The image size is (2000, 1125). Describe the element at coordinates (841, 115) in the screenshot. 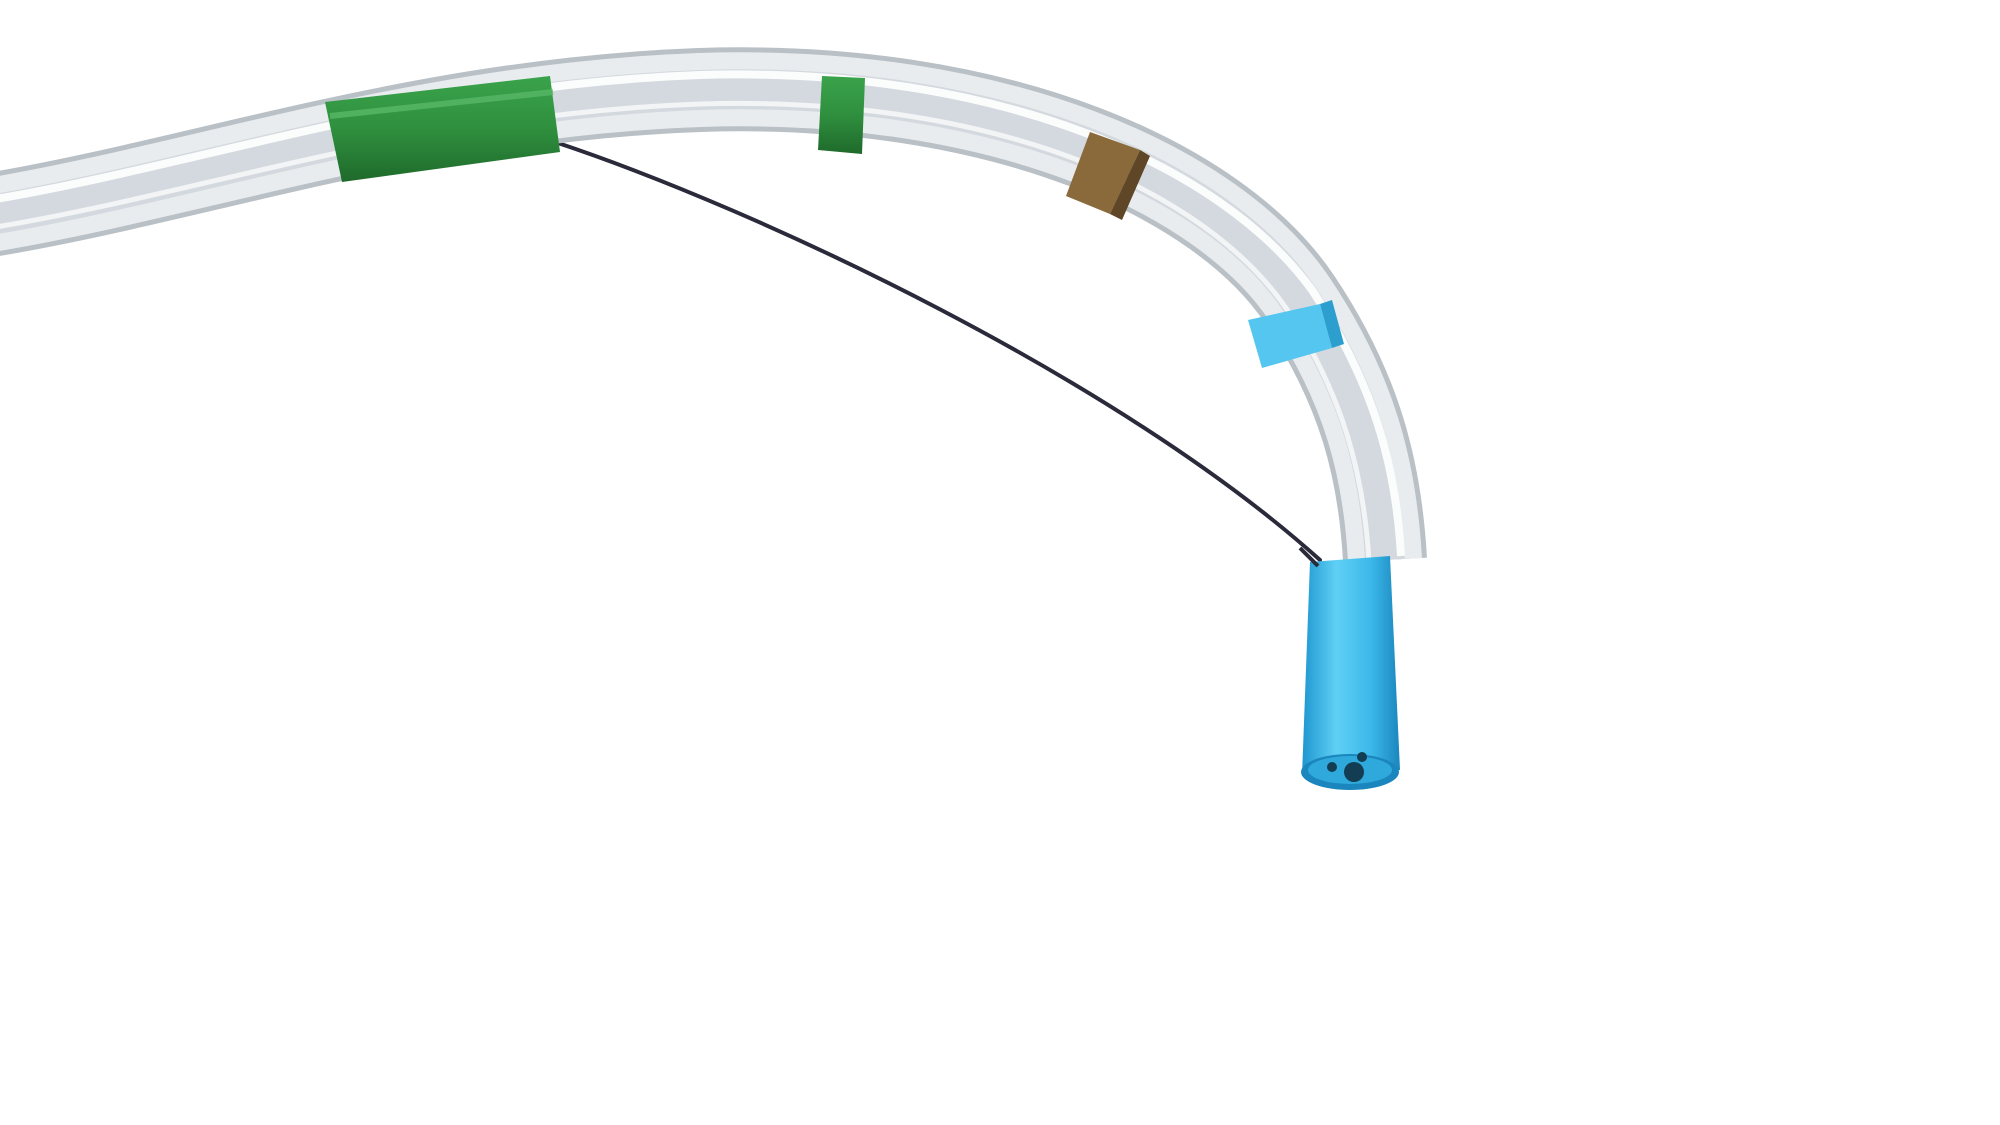

I see `marker-band-green-small` at that location.